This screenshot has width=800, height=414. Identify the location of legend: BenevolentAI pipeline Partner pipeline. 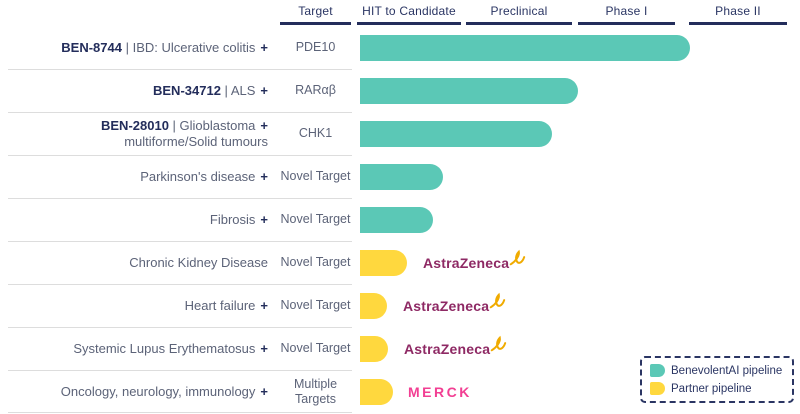
(717, 379).